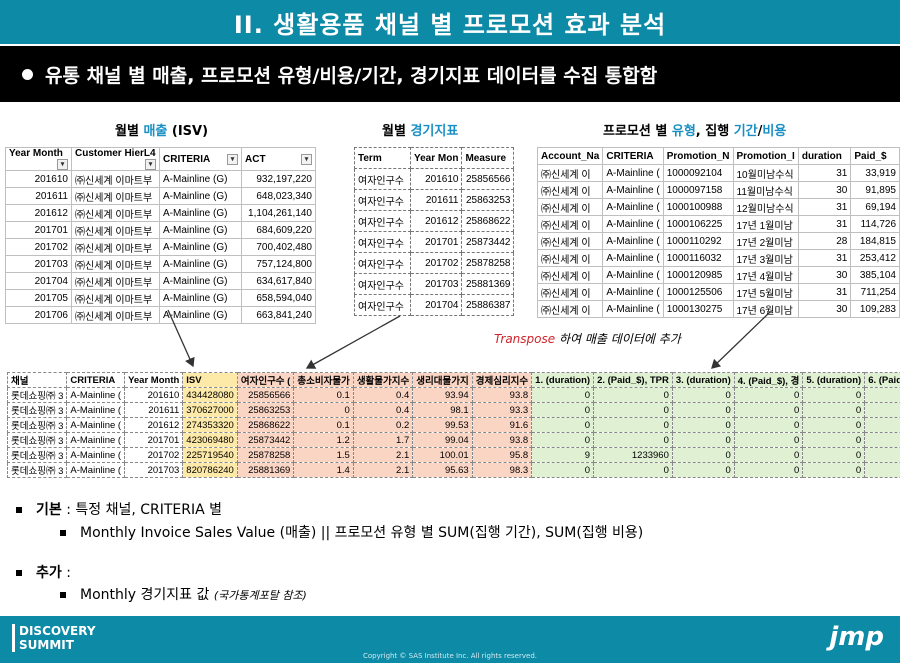 The height and width of the screenshot is (663, 900). Describe the element at coordinates (353, 342) in the screenshot. I see `arrow-indicator` at that location.